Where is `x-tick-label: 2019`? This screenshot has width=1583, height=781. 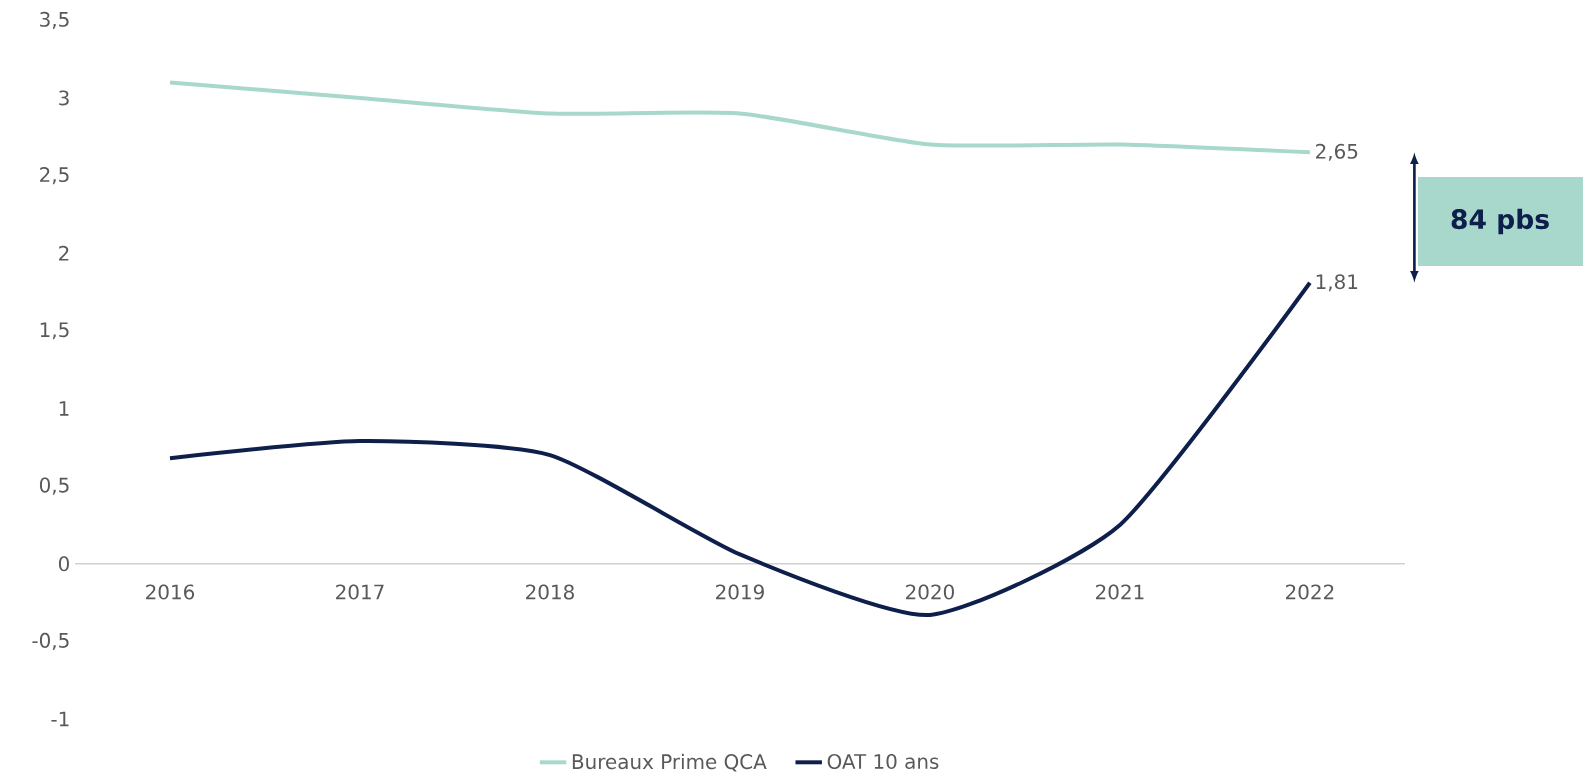
x-tick-label: 2019 is located at coordinates (740, 592).